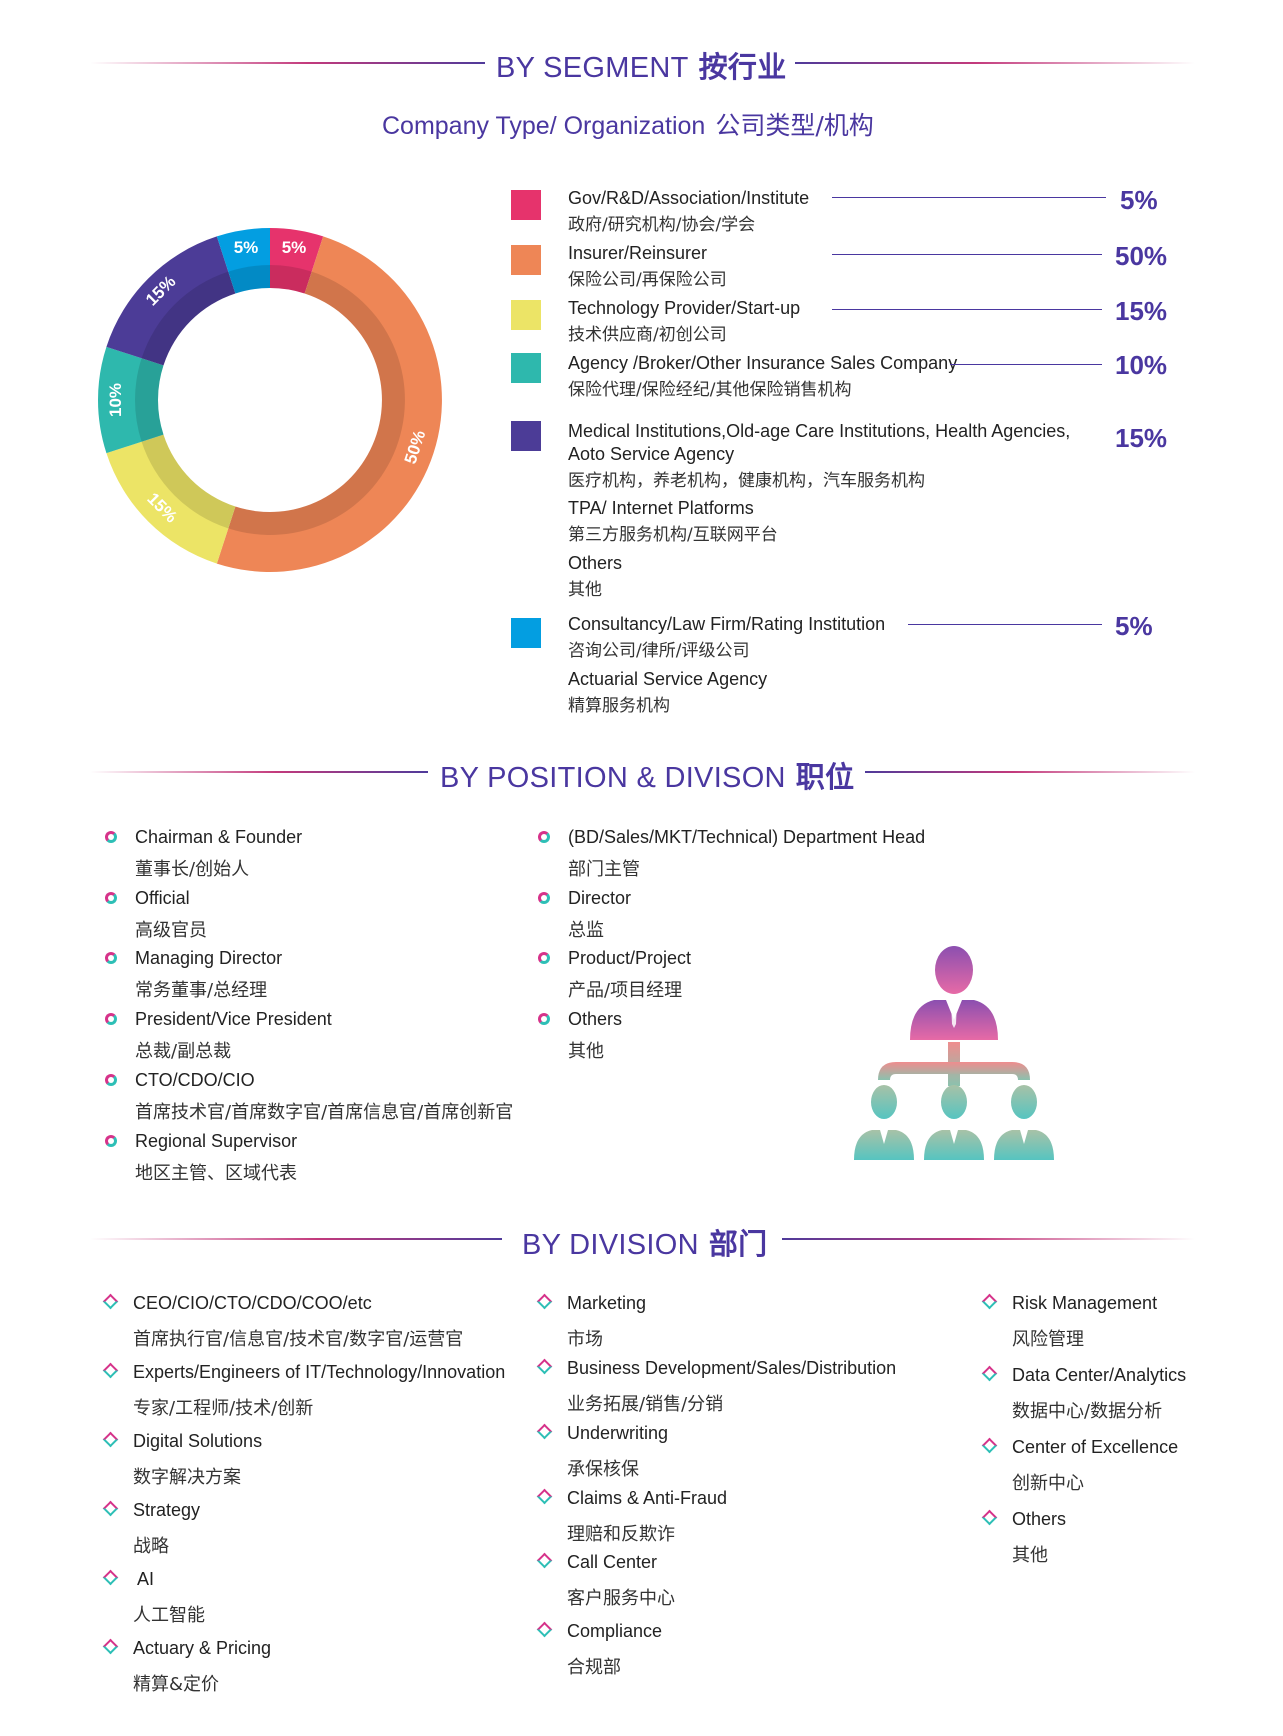  I want to click on position-title-zh: 职位, so click(825, 777).